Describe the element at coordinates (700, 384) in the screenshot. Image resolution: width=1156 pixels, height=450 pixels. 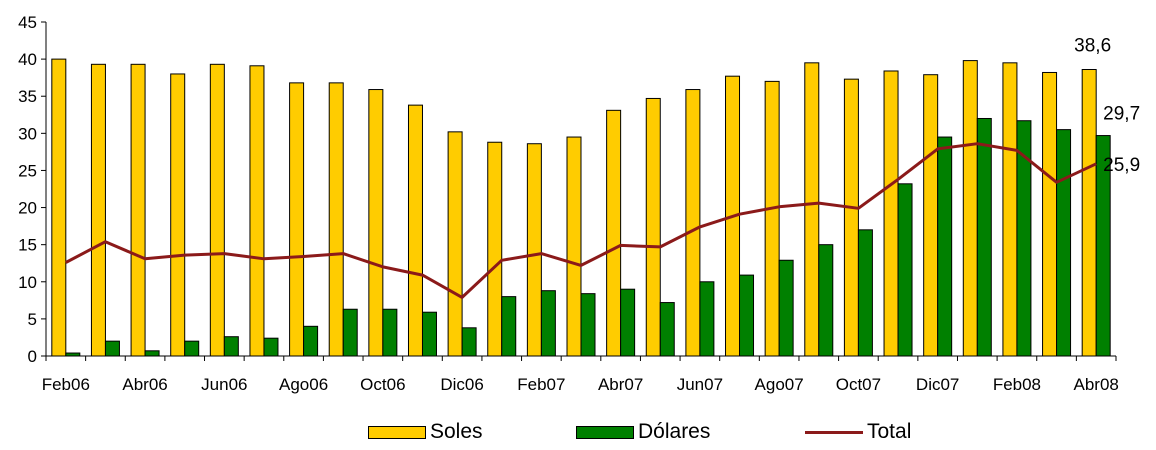
I see `x-tick-label: Jun07` at that location.